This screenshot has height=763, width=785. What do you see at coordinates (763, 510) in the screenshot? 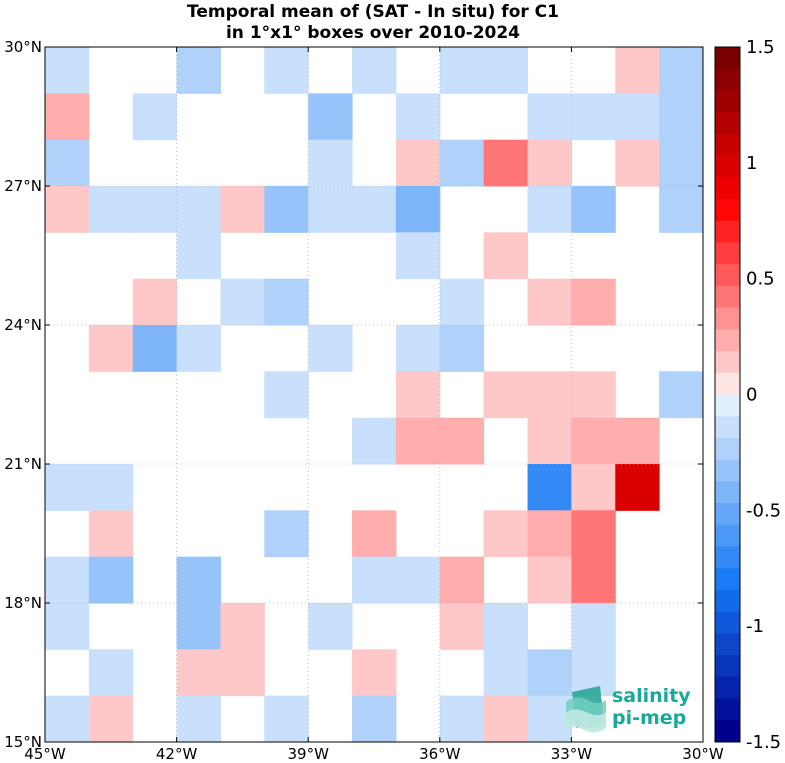
I see `colorbar-tick-label: -0.5` at bounding box center [763, 510].